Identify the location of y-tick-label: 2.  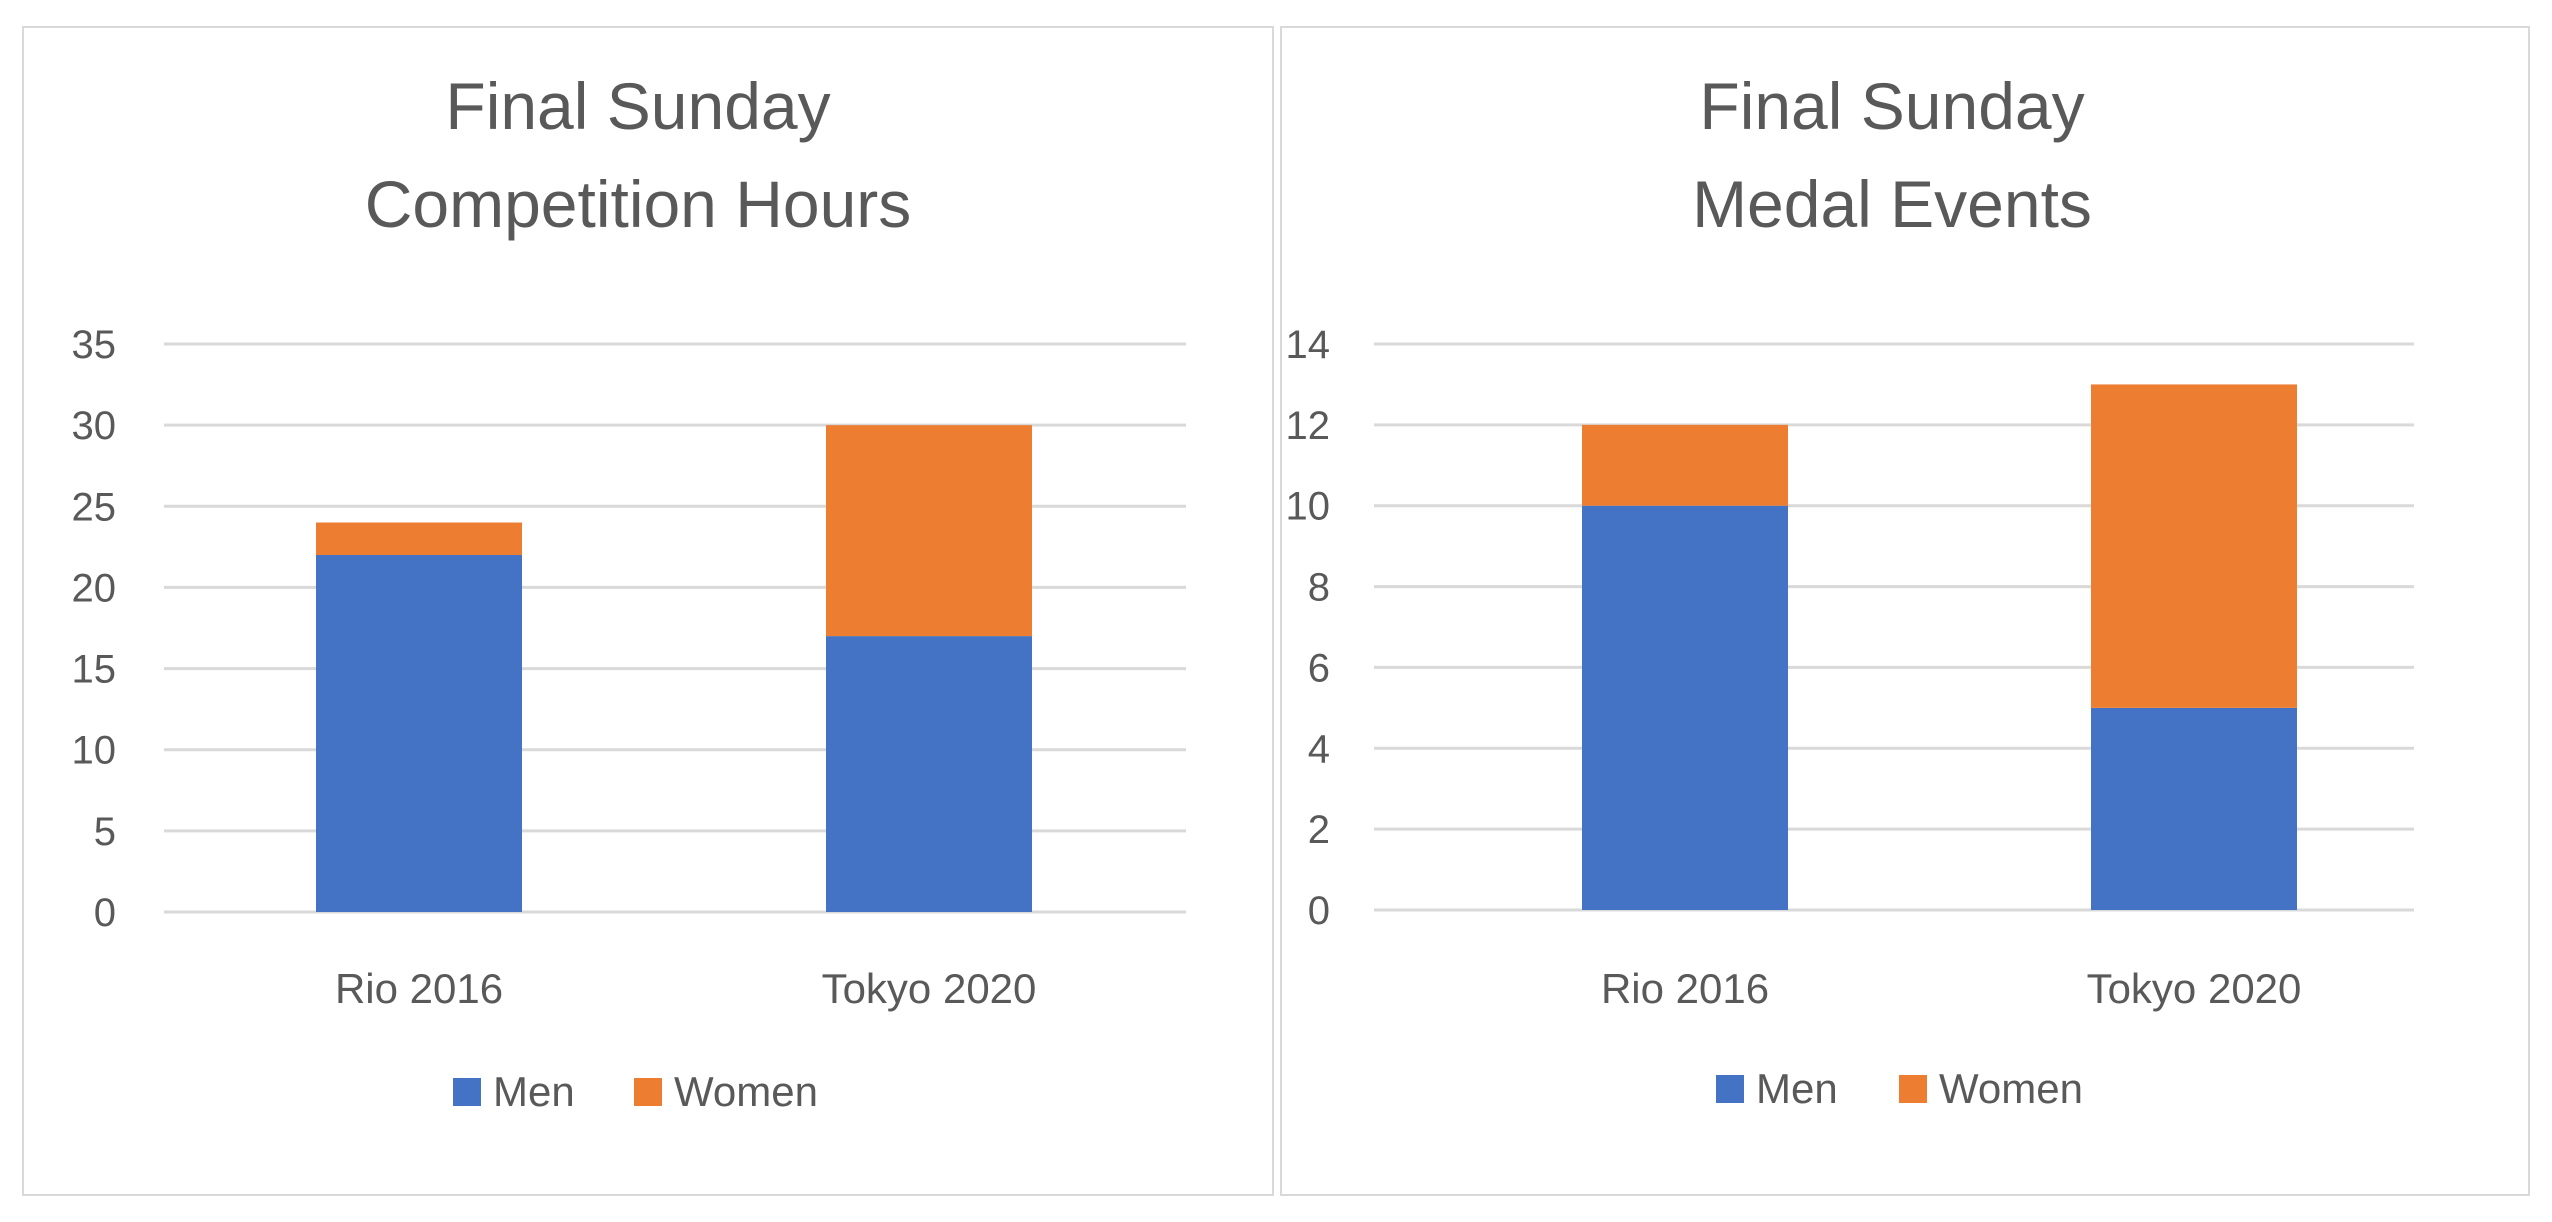
(1319, 830).